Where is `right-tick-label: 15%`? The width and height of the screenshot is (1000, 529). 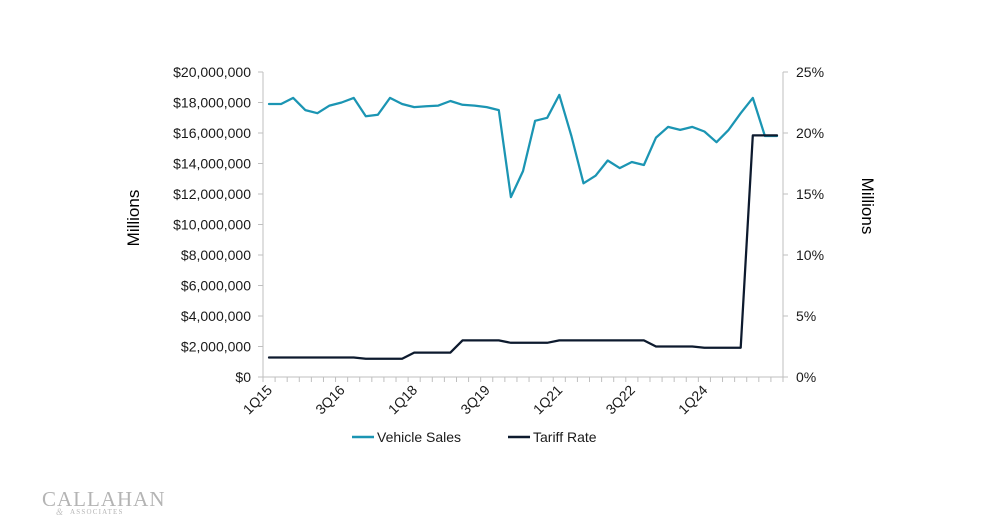
right-tick-label: 15% is located at coordinates (810, 194).